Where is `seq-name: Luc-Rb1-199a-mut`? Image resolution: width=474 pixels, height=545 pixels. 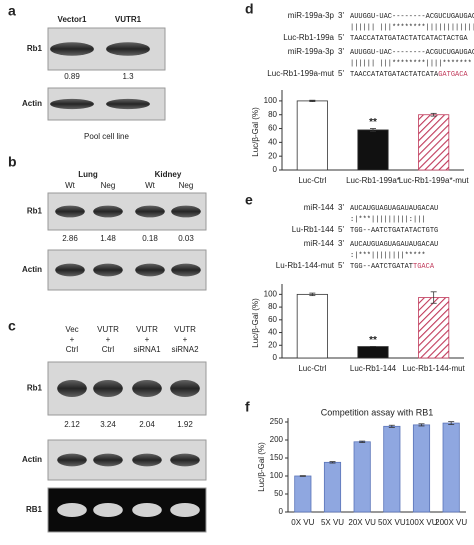
seq-name: Luc-Rb1-199a-mut is located at coordinates (300, 73).